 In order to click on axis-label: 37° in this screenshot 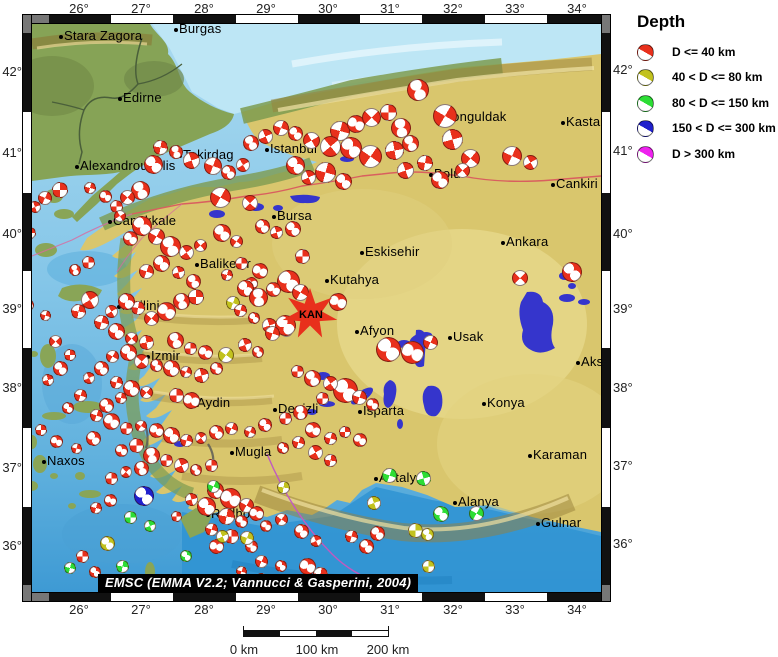, I will do `click(12, 467)`.